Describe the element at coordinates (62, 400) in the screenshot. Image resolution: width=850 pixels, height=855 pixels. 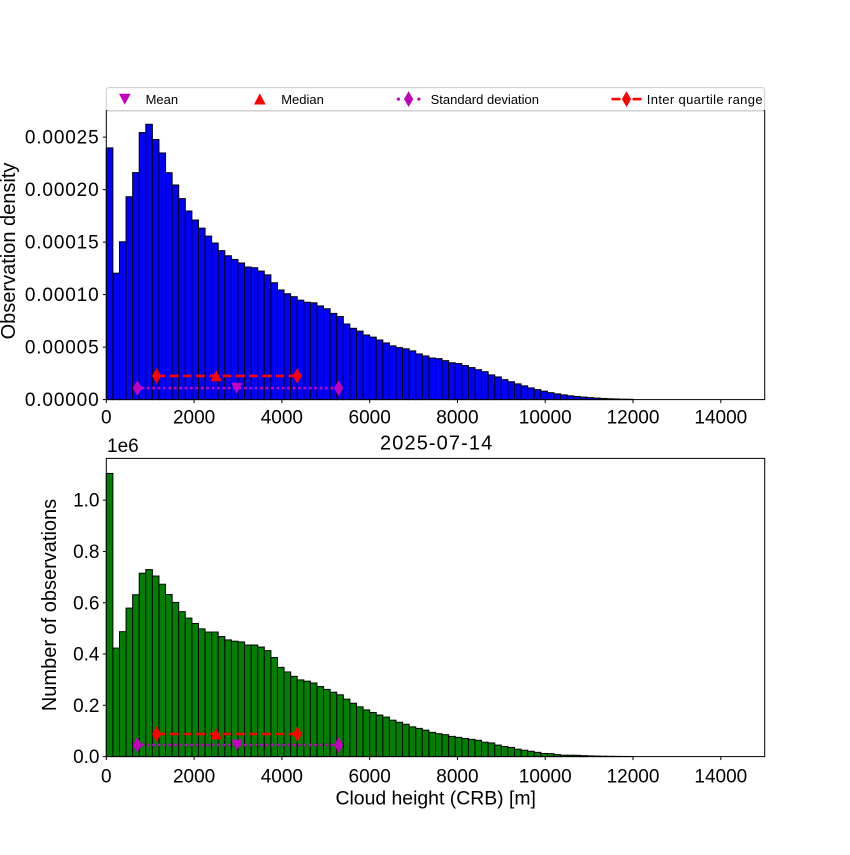
I see `svg-text: 0.00000` at that location.